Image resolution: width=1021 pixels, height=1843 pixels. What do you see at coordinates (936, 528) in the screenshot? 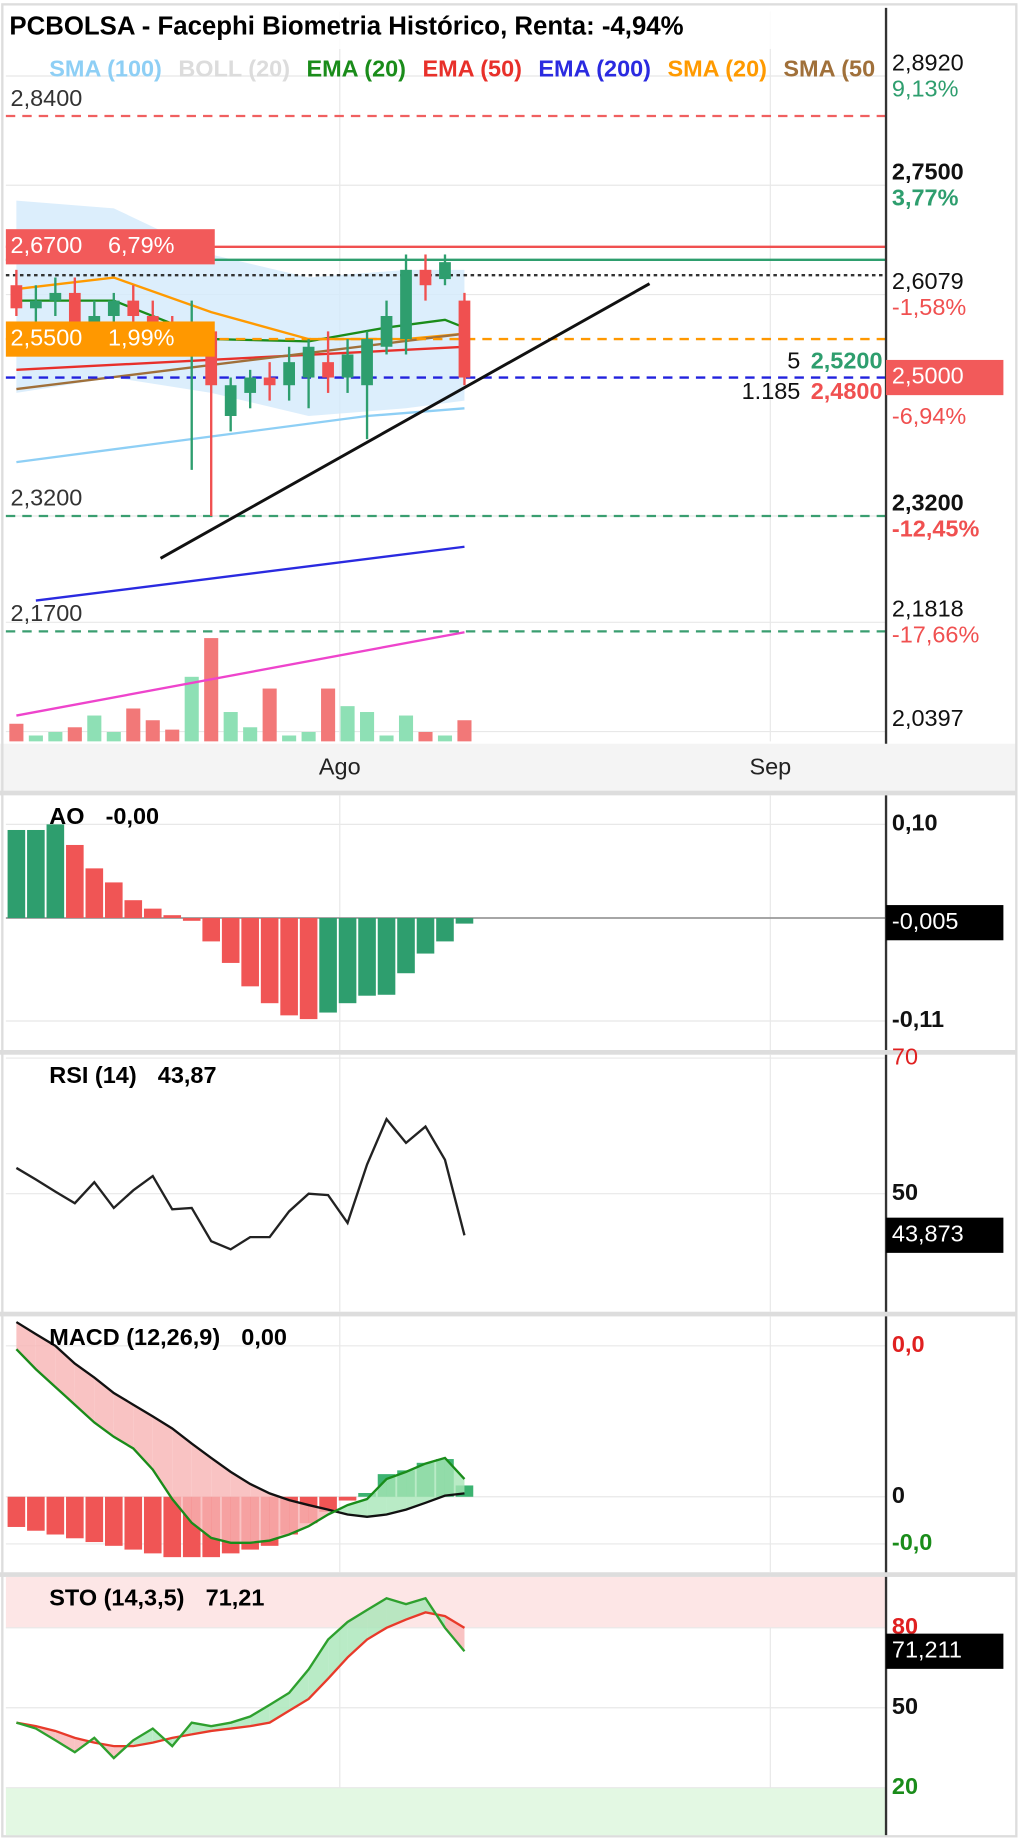
I see `pct-label: -12,45%` at bounding box center [936, 528].